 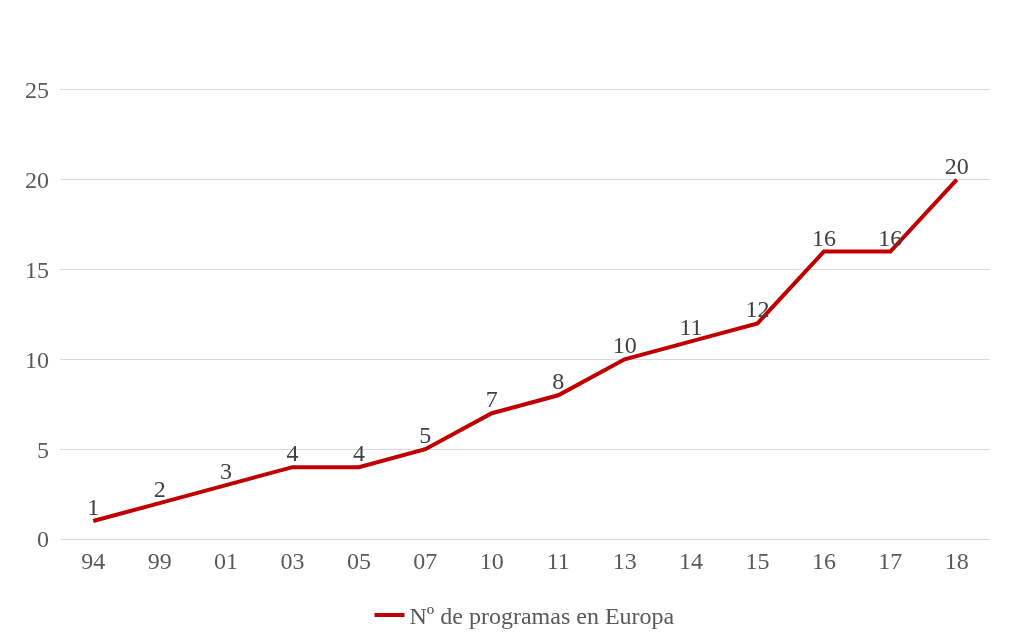 What do you see at coordinates (37, 180) in the screenshot?
I see `y-tick-label: 20` at bounding box center [37, 180].